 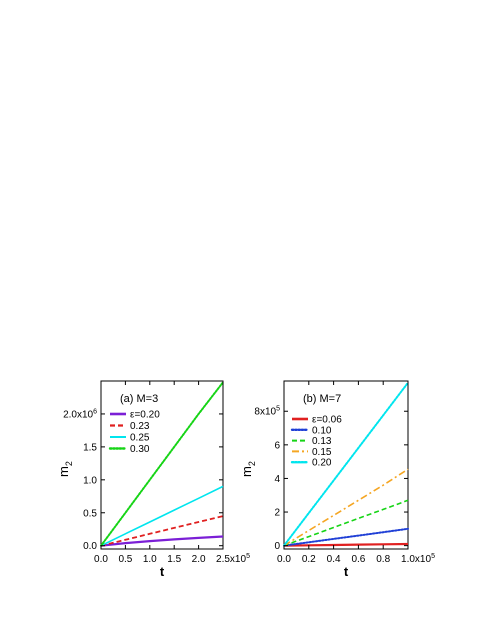 What do you see at coordinates (383, 559) in the screenshot?
I see `x-tick-label: 0.8` at bounding box center [383, 559].